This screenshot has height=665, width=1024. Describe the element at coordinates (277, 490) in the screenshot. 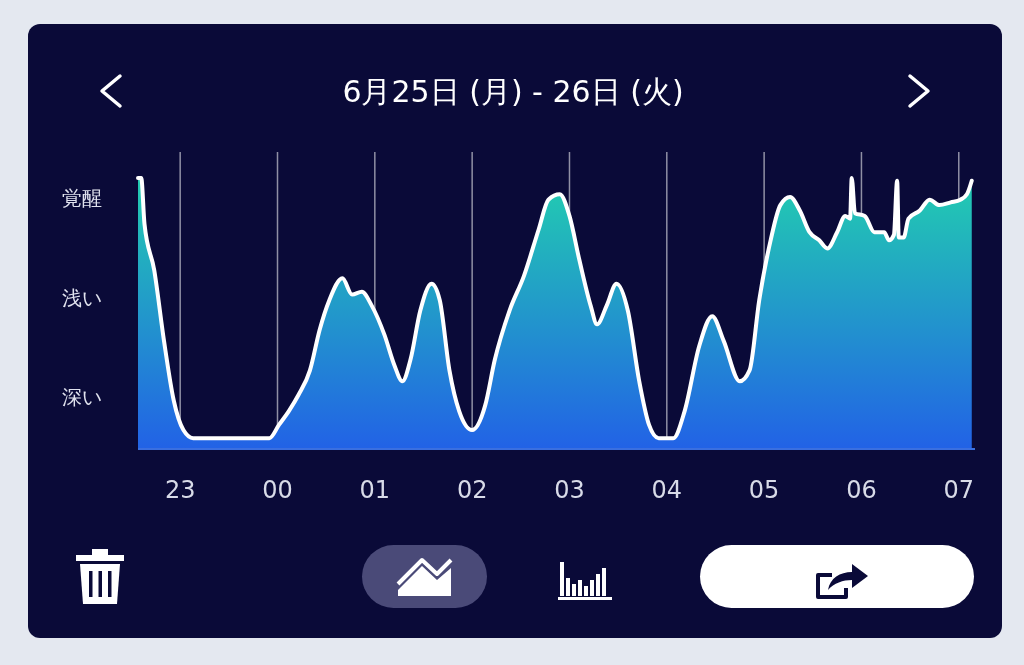

I see `x-tick-label: 00` at that location.